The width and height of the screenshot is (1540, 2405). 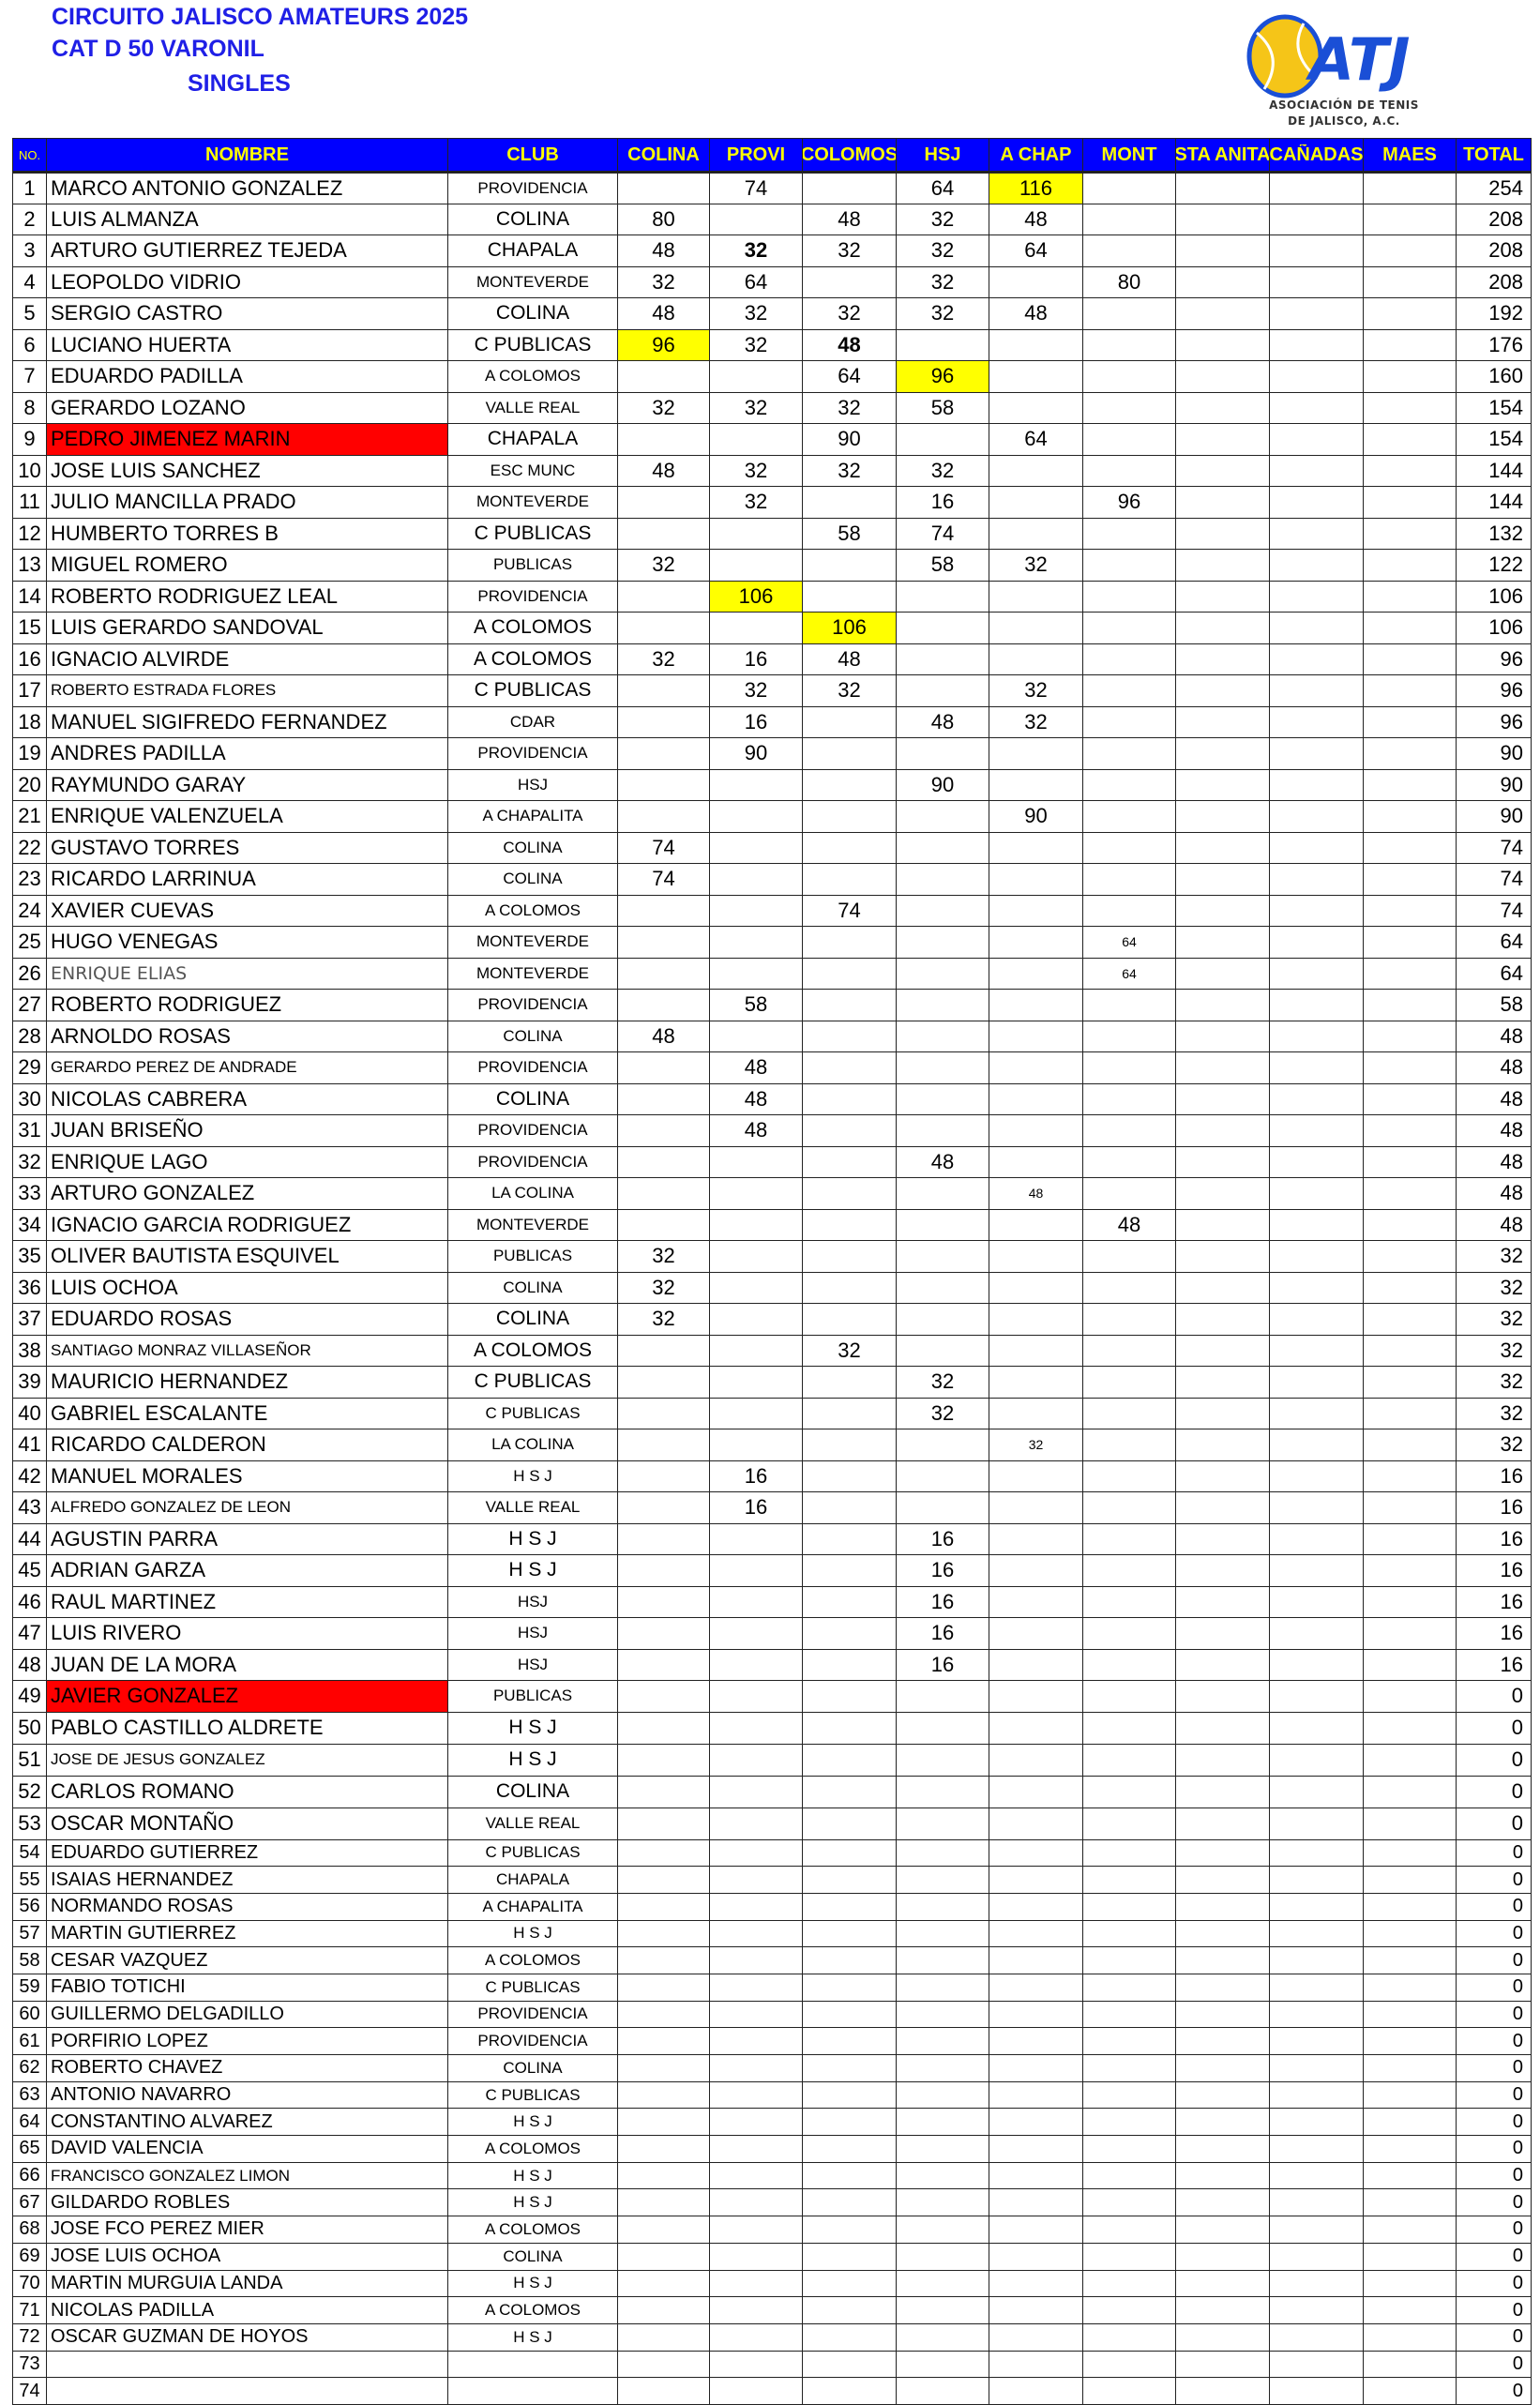 I want to click on player-name: PEDRO JIMENEZ MARIN, so click(x=247, y=440).